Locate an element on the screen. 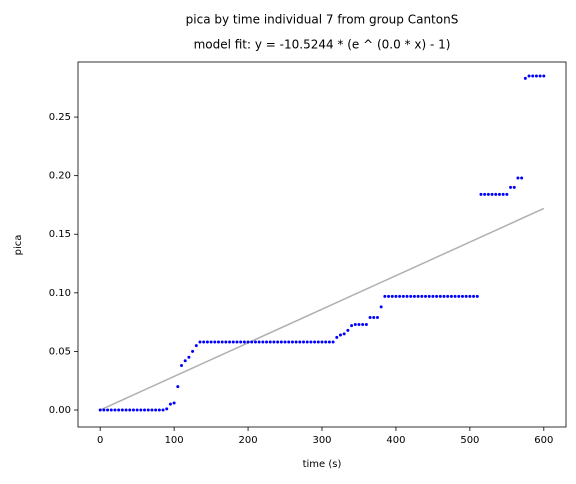 Image resolution: width=576 pixels, height=484 pixels. y-axis-label: pica is located at coordinates (18, 245).